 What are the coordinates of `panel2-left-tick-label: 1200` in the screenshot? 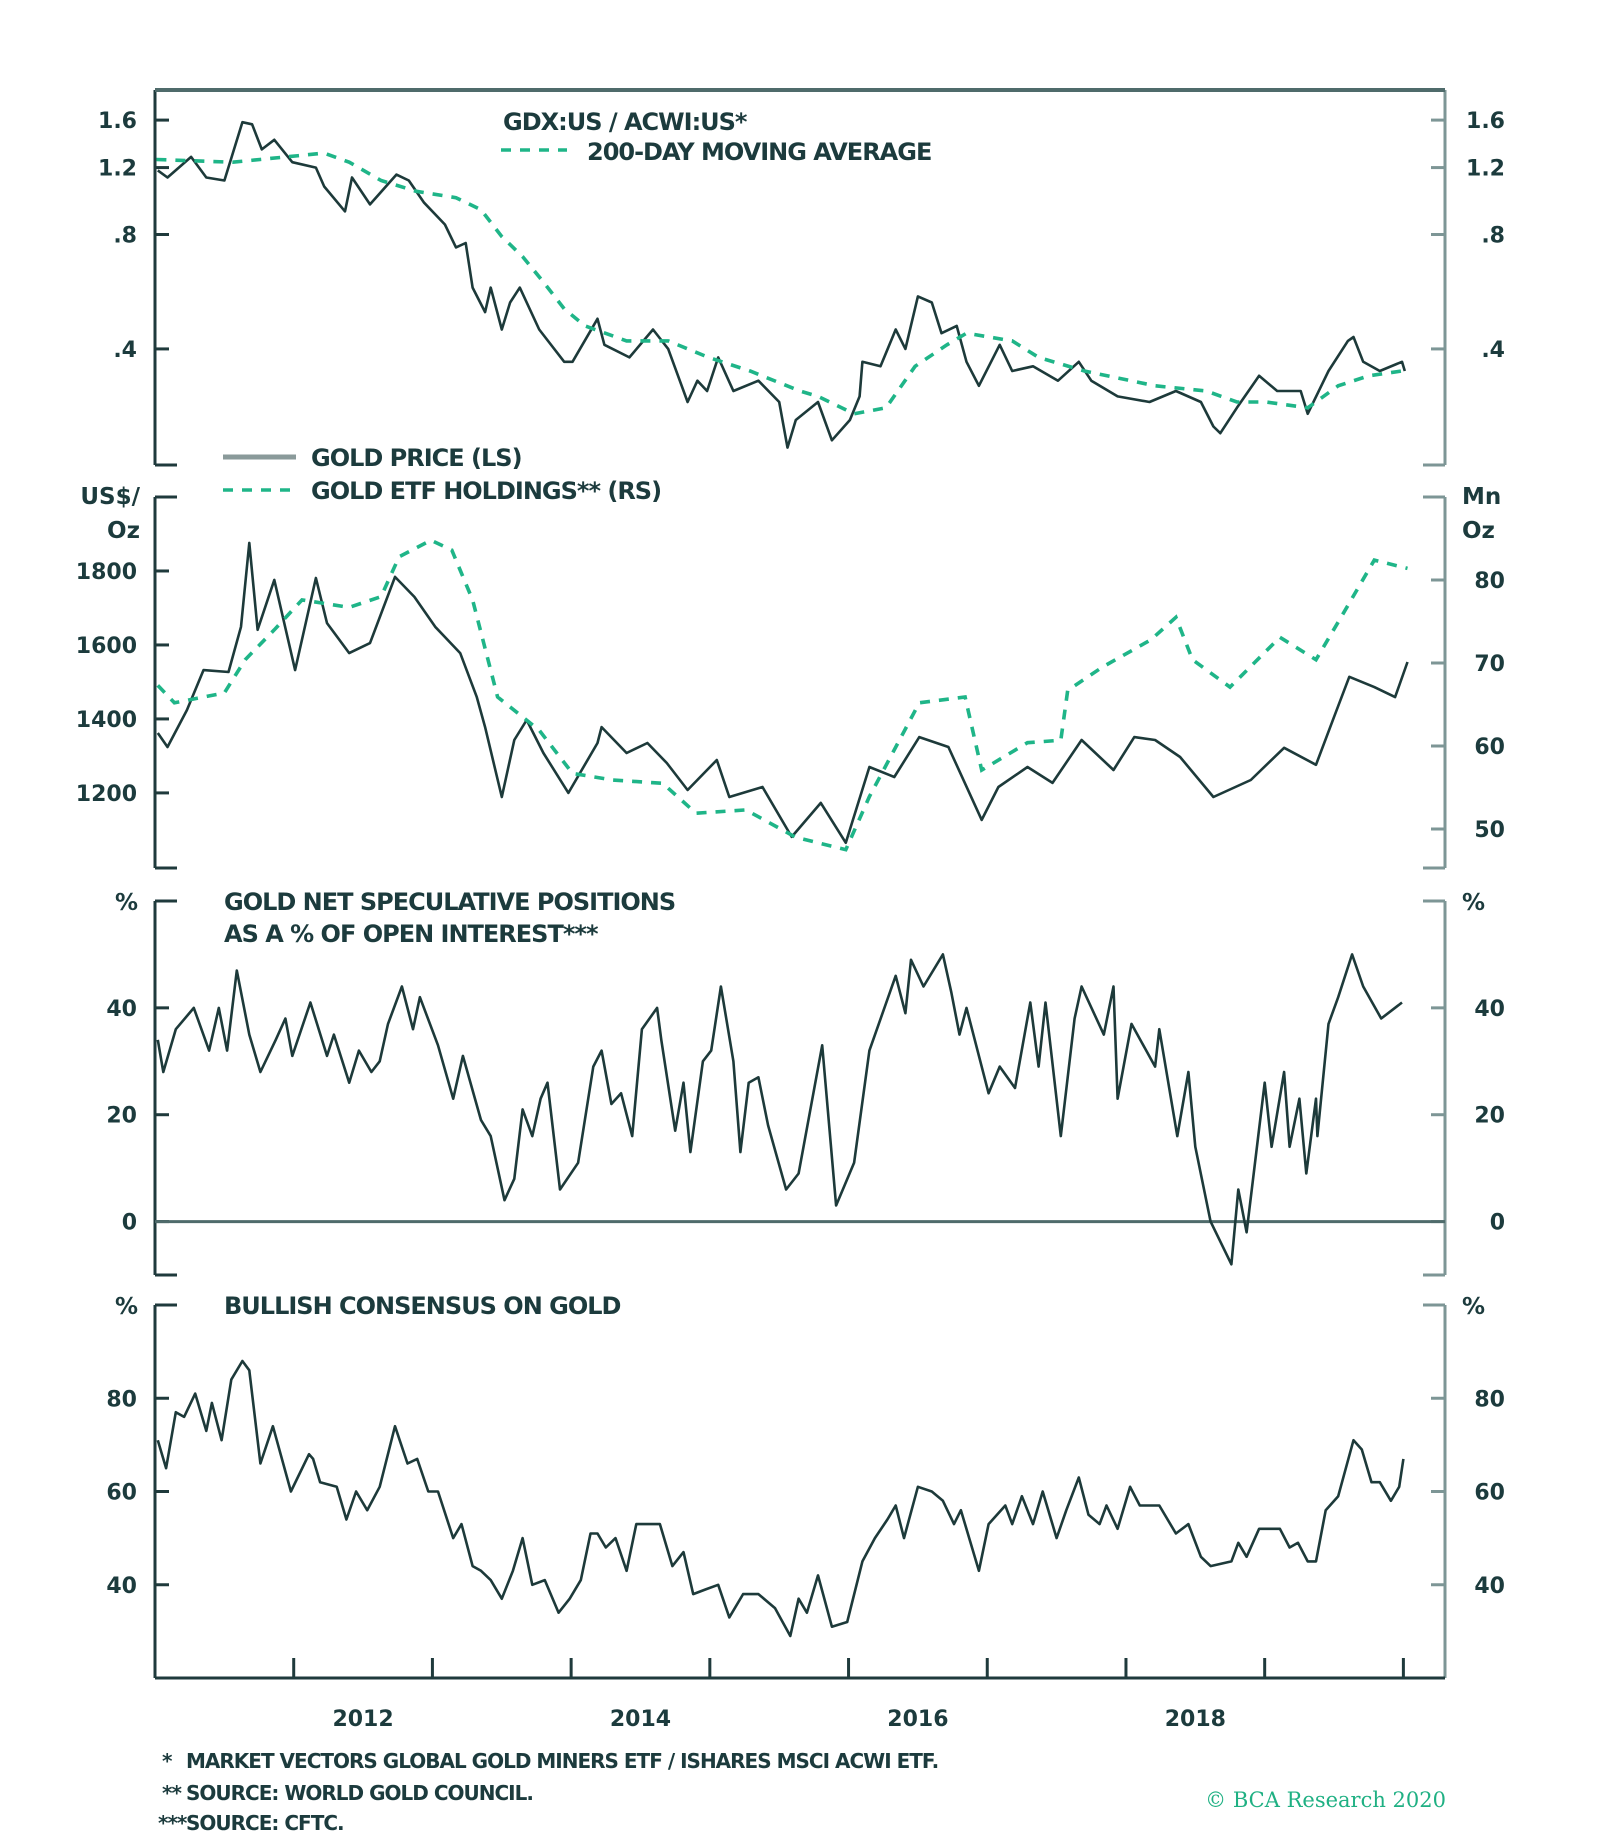 It's located at (106, 794).